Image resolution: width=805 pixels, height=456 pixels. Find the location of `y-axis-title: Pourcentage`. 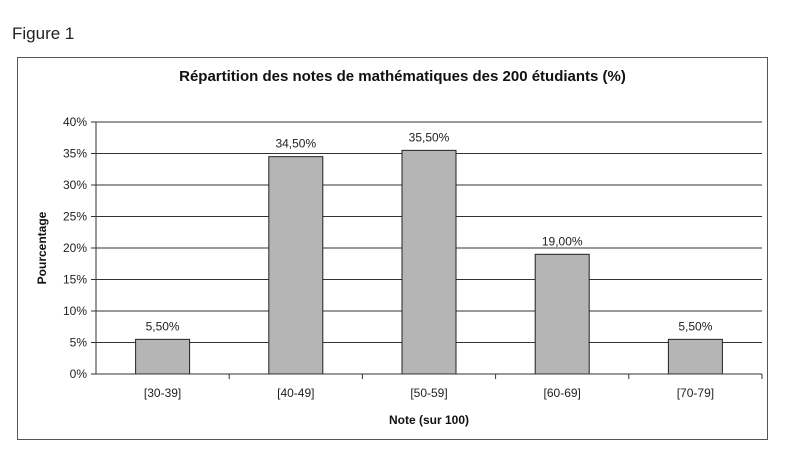

y-axis-title: Pourcentage is located at coordinates (42, 247).